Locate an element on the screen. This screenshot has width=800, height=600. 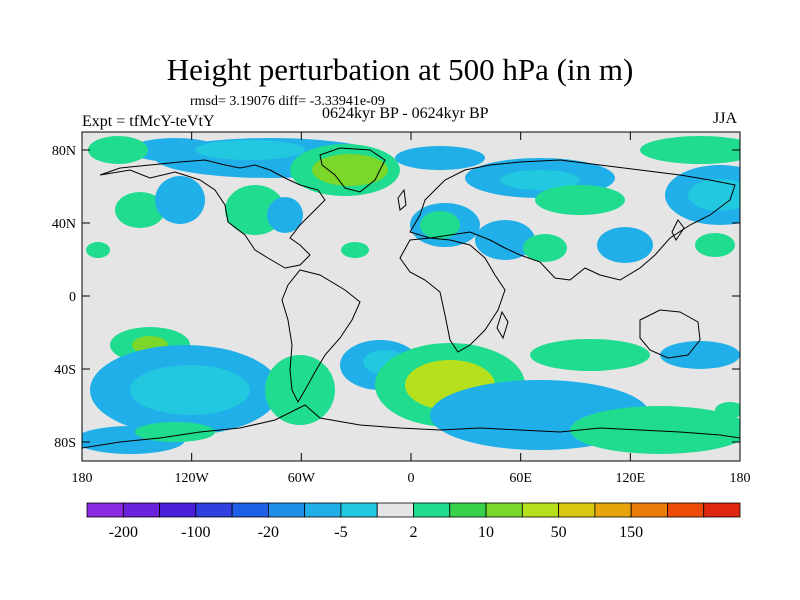
contour-cyan-arctic is located at coordinates (250, 150).